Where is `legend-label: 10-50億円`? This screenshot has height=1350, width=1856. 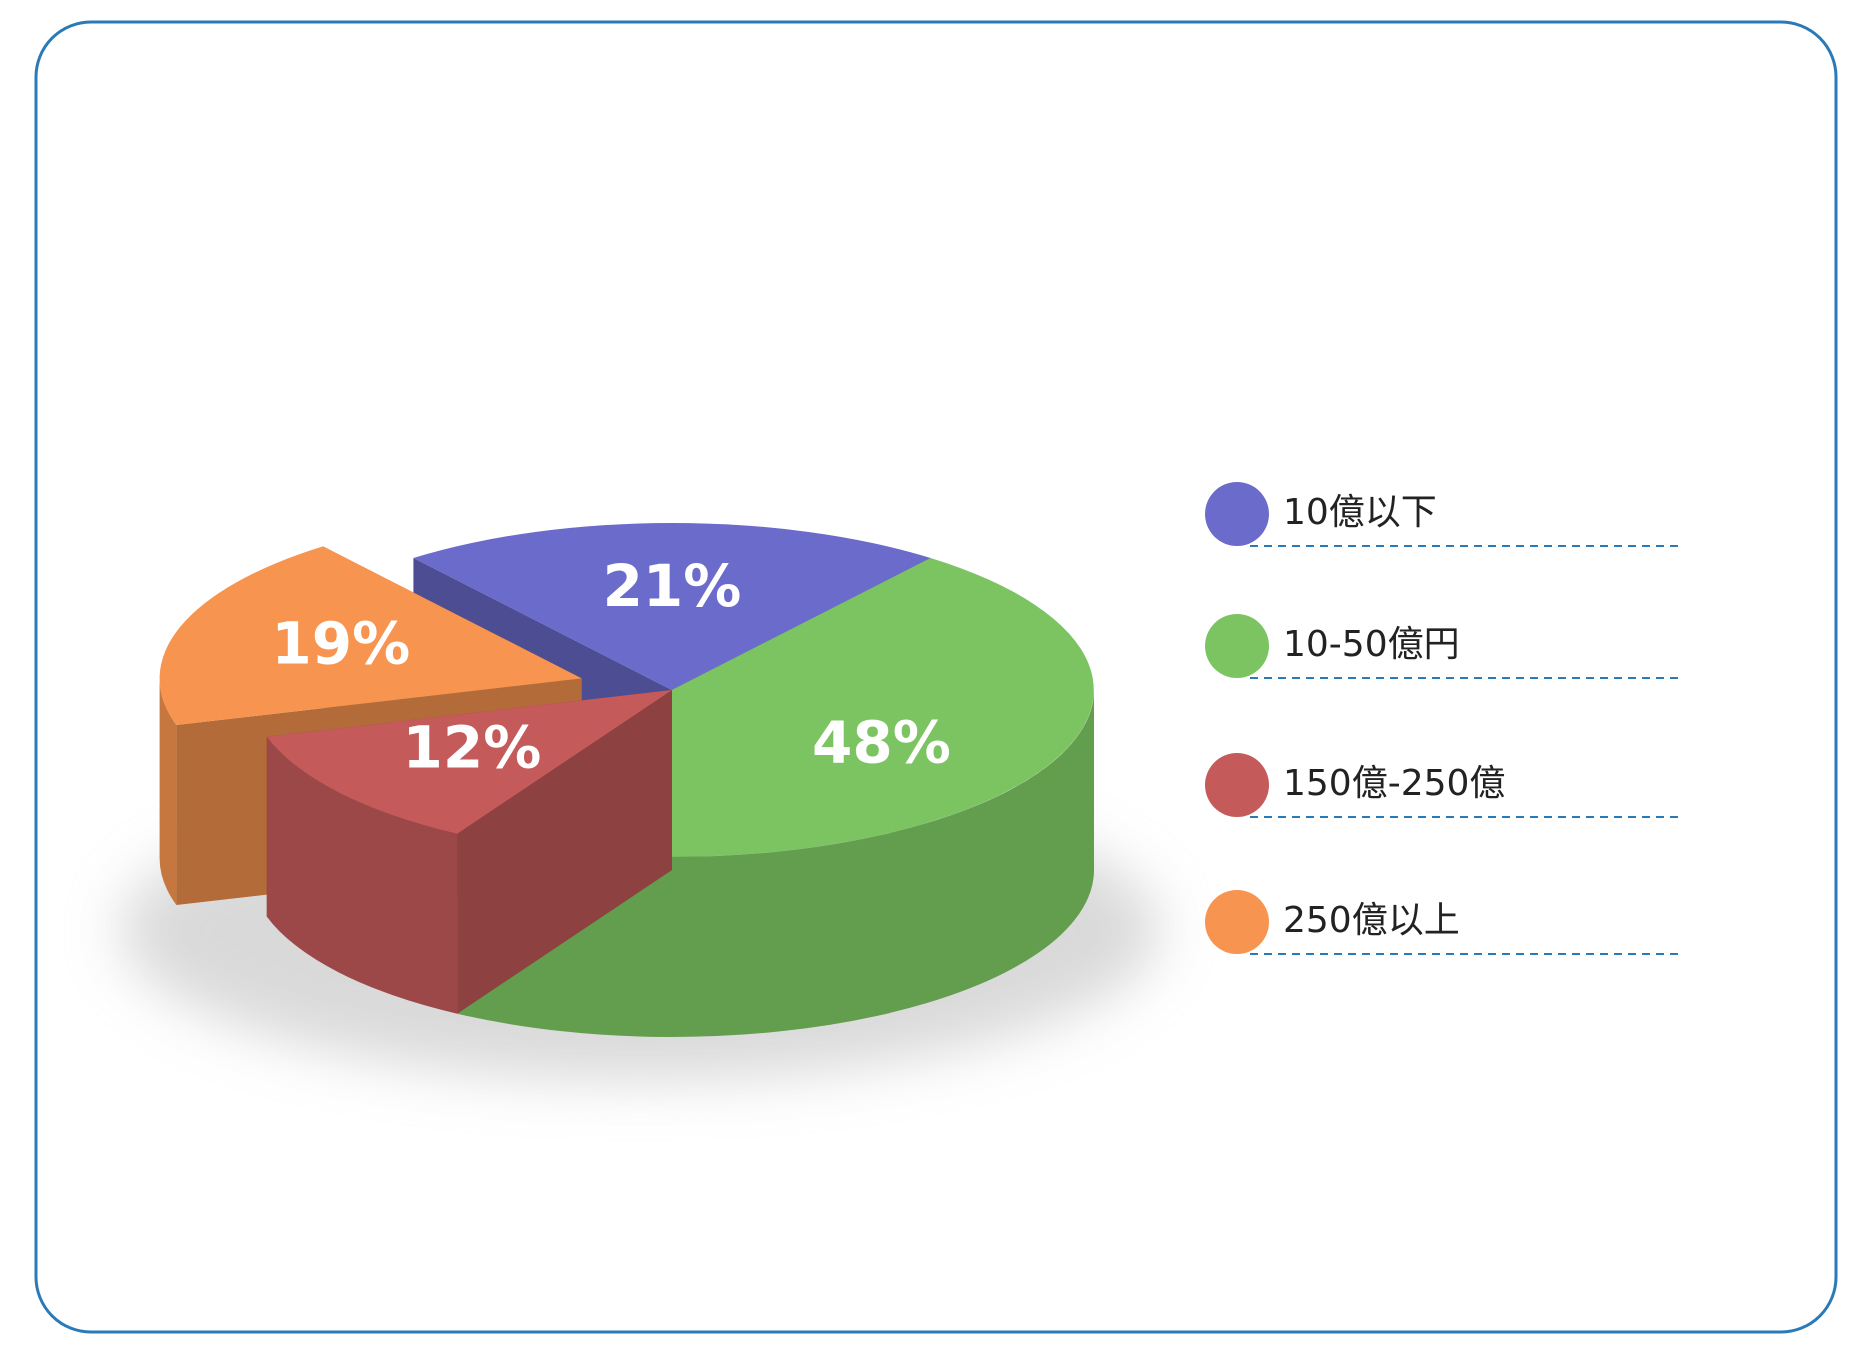
legend-label: 10-50億円 is located at coordinates (1371, 644).